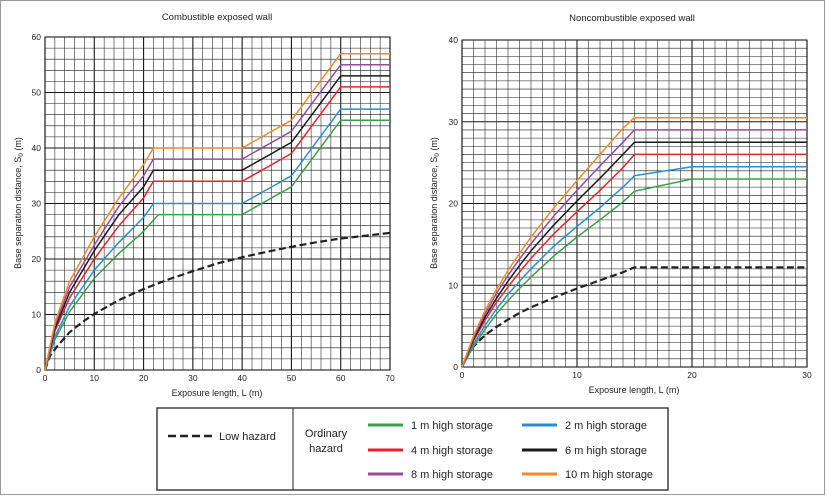 Image resolution: width=827 pixels, height=497 pixels. I want to click on y-axis-label-noncombustible: Base separation distance, S0 (m), so click(435, 203).